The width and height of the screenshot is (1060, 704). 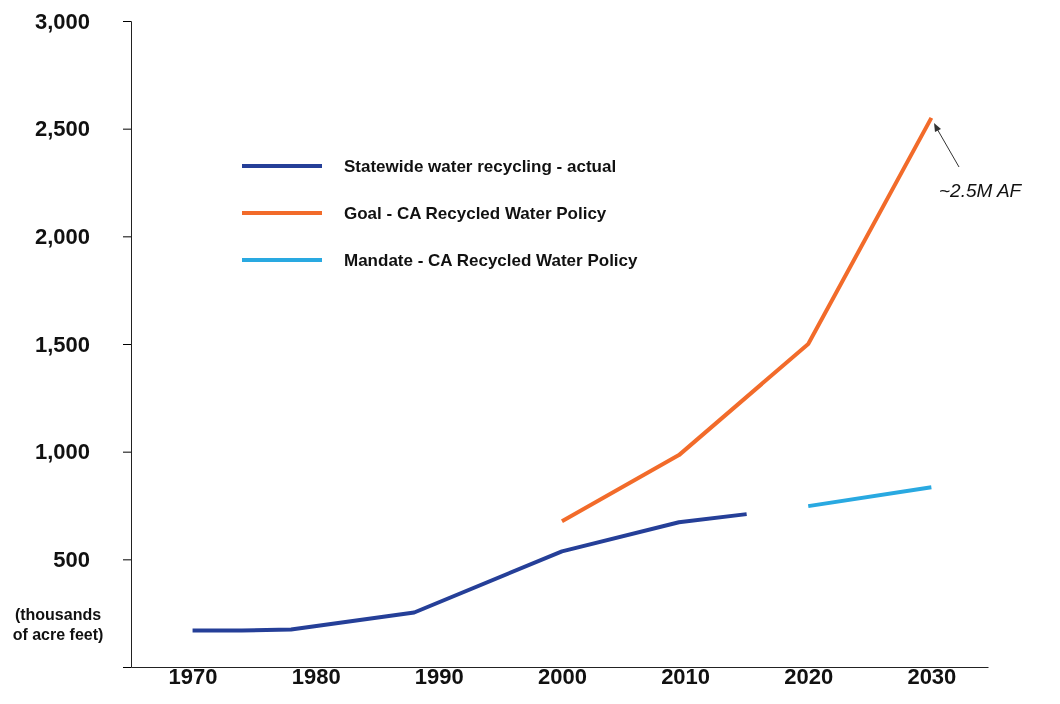 What do you see at coordinates (316, 676) in the screenshot?
I see `x-tick-label: 1980` at bounding box center [316, 676].